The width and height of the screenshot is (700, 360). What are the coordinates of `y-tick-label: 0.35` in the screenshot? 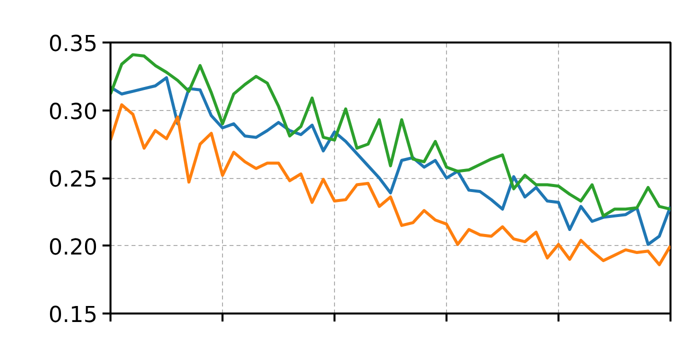 It's located at (73, 44).